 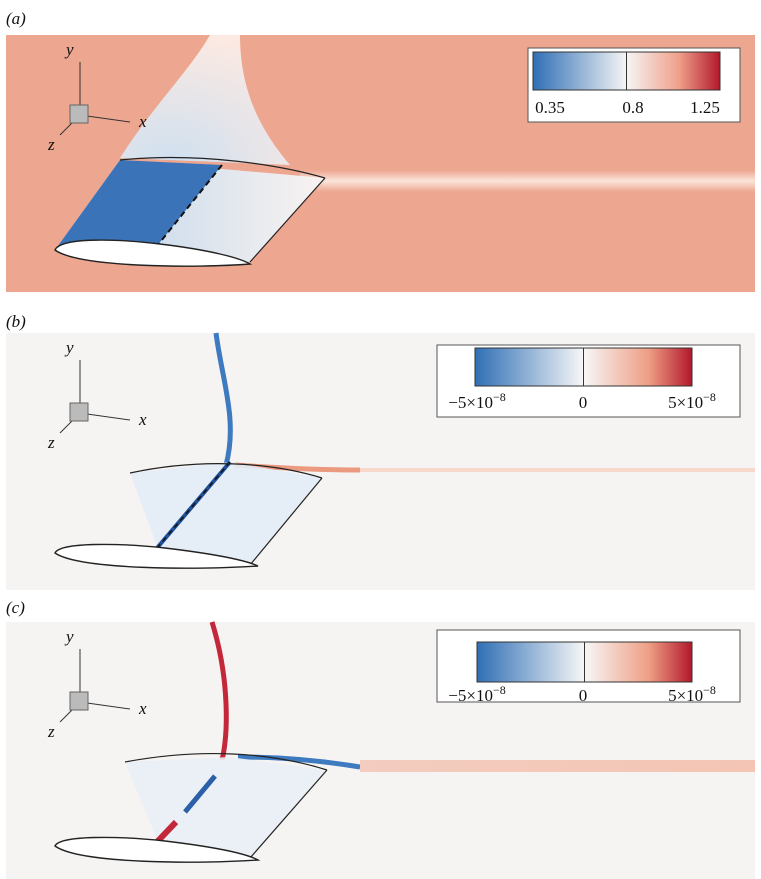 What do you see at coordinates (16, 18) in the screenshot?
I see `panel-label: (a)` at bounding box center [16, 18].